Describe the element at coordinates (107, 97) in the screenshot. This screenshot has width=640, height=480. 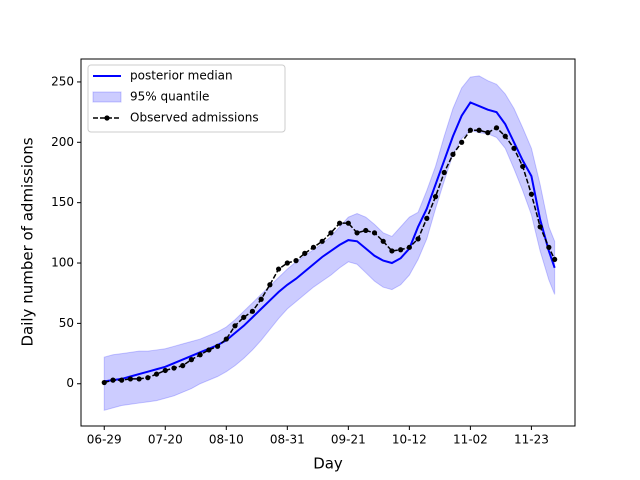
I see `legend-swatch` at that location.